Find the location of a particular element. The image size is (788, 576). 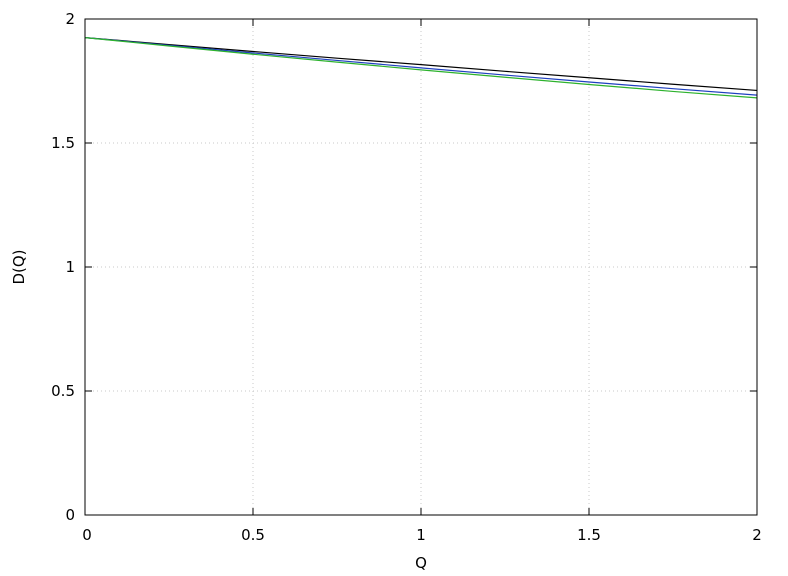

series-group is located at coordinates (421, 68).